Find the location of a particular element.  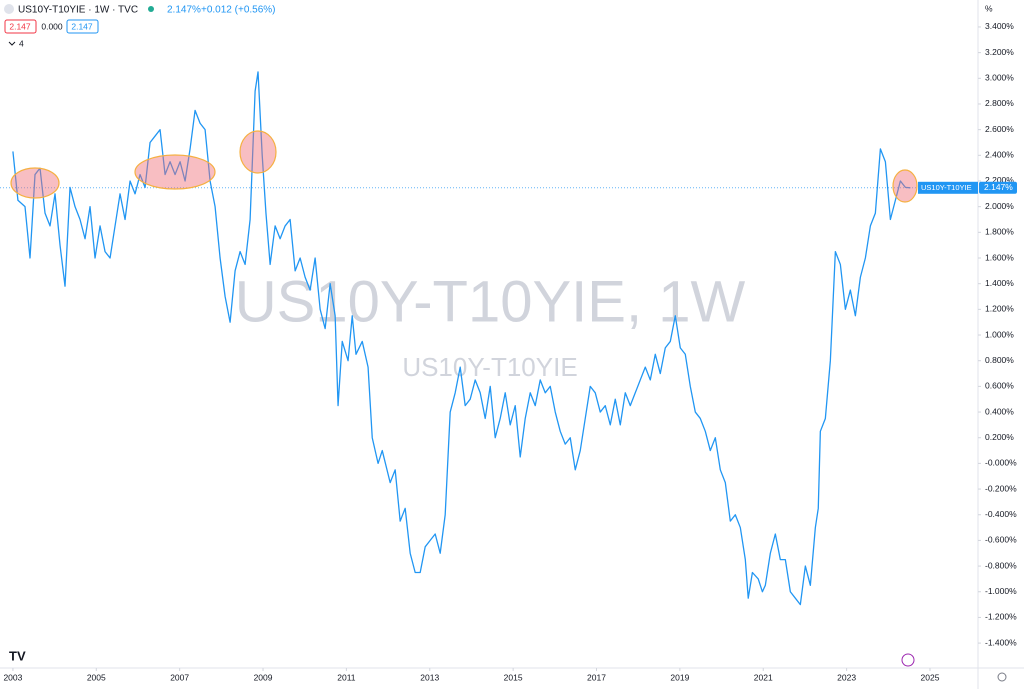

y-tick-label: 3.200% is located at coordinates (999, 52).